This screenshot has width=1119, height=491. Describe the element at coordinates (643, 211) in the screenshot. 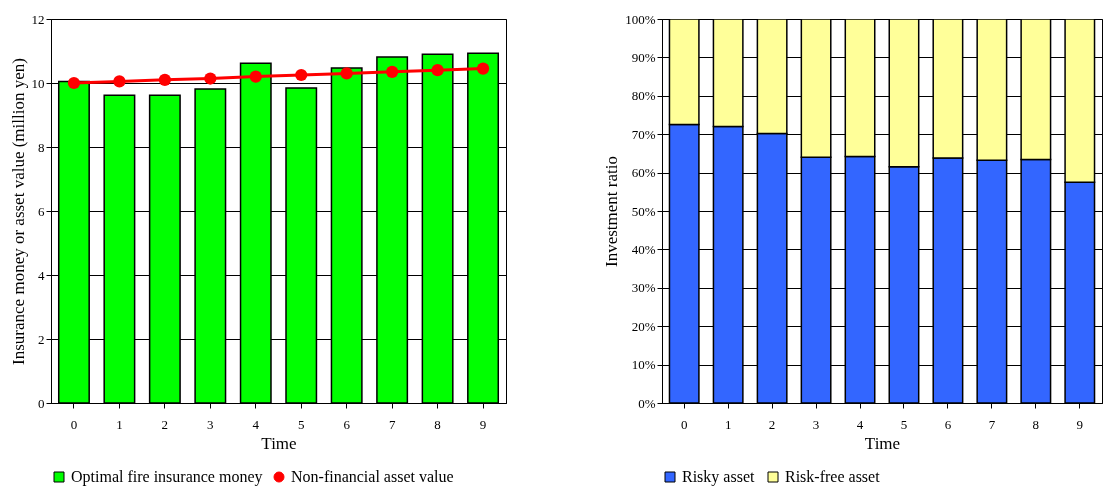

I see `y-tick-label: 50%` at that location.